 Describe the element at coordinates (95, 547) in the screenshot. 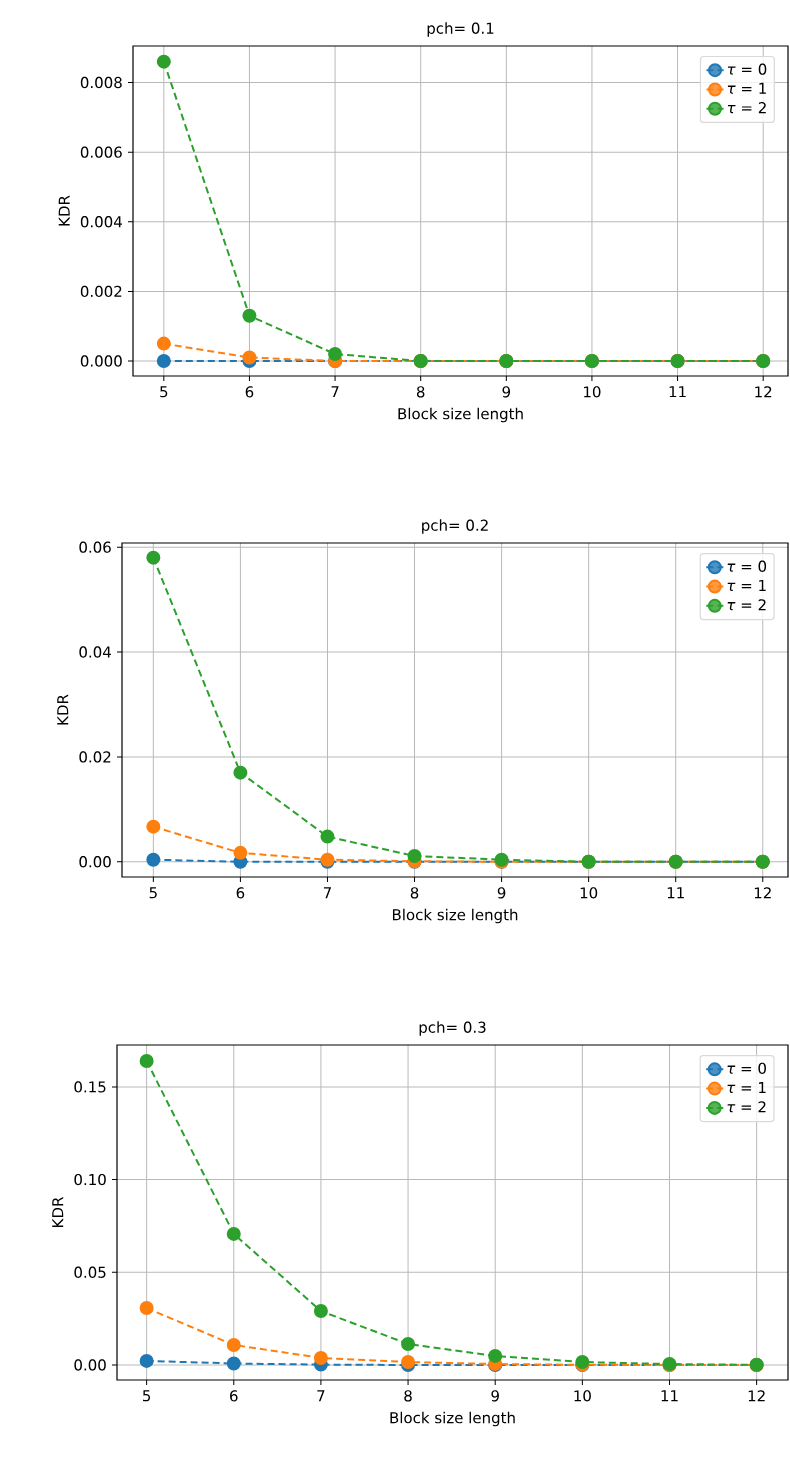

I see `y-tick-label: 0.06` at that location.